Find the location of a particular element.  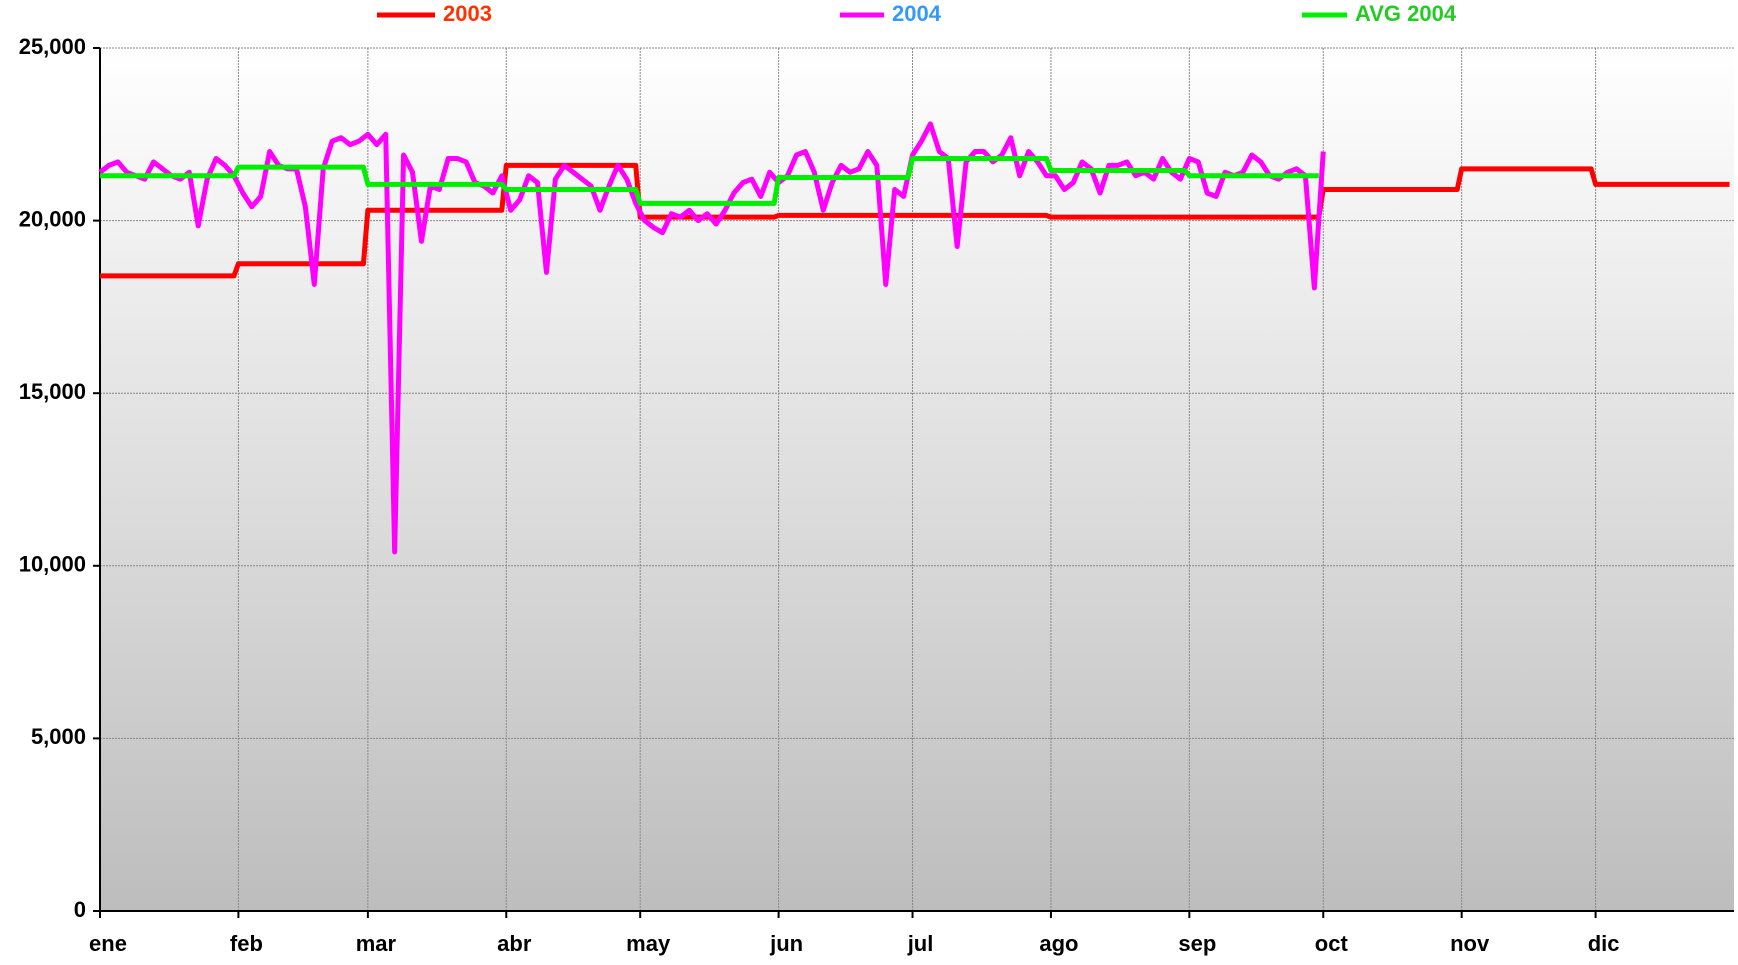

y-tick-label: 25,000 is located at coordinates (52, 46).